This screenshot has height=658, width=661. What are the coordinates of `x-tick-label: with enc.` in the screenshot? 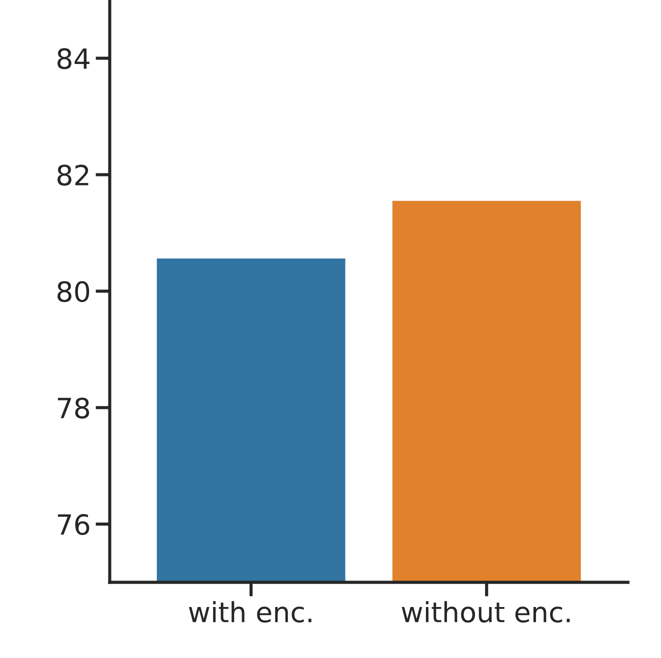 It's located at (250, 612).